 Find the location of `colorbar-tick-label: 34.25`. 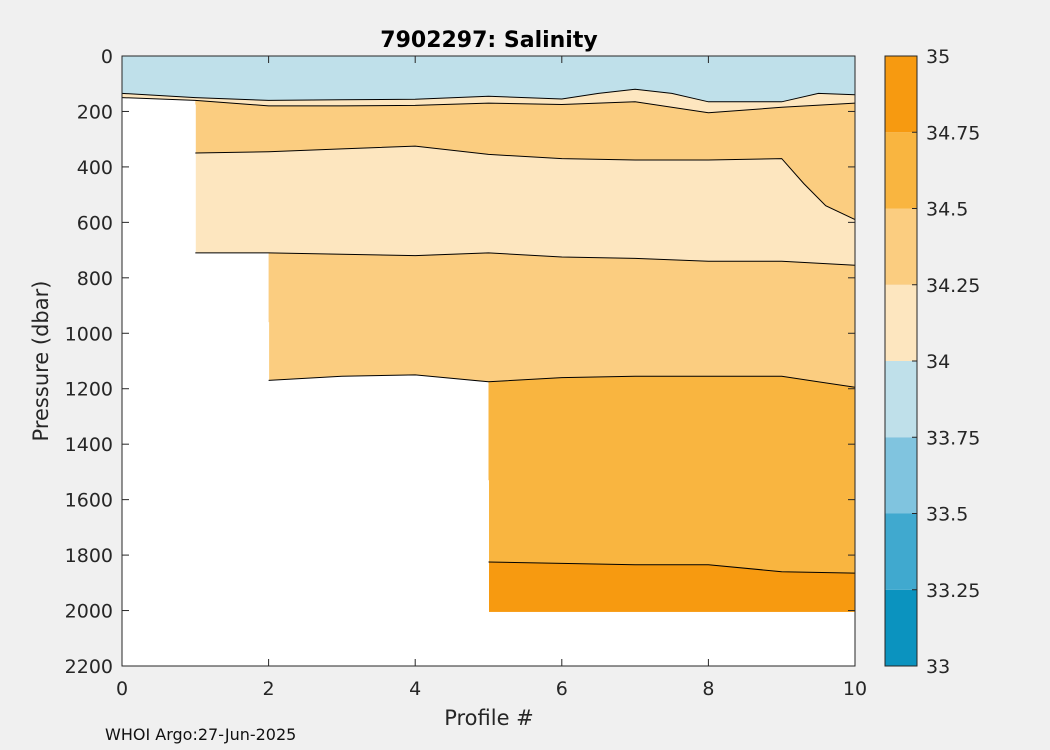

colorbar-tick-label: 34.25 is located at coordinates (953, 286).